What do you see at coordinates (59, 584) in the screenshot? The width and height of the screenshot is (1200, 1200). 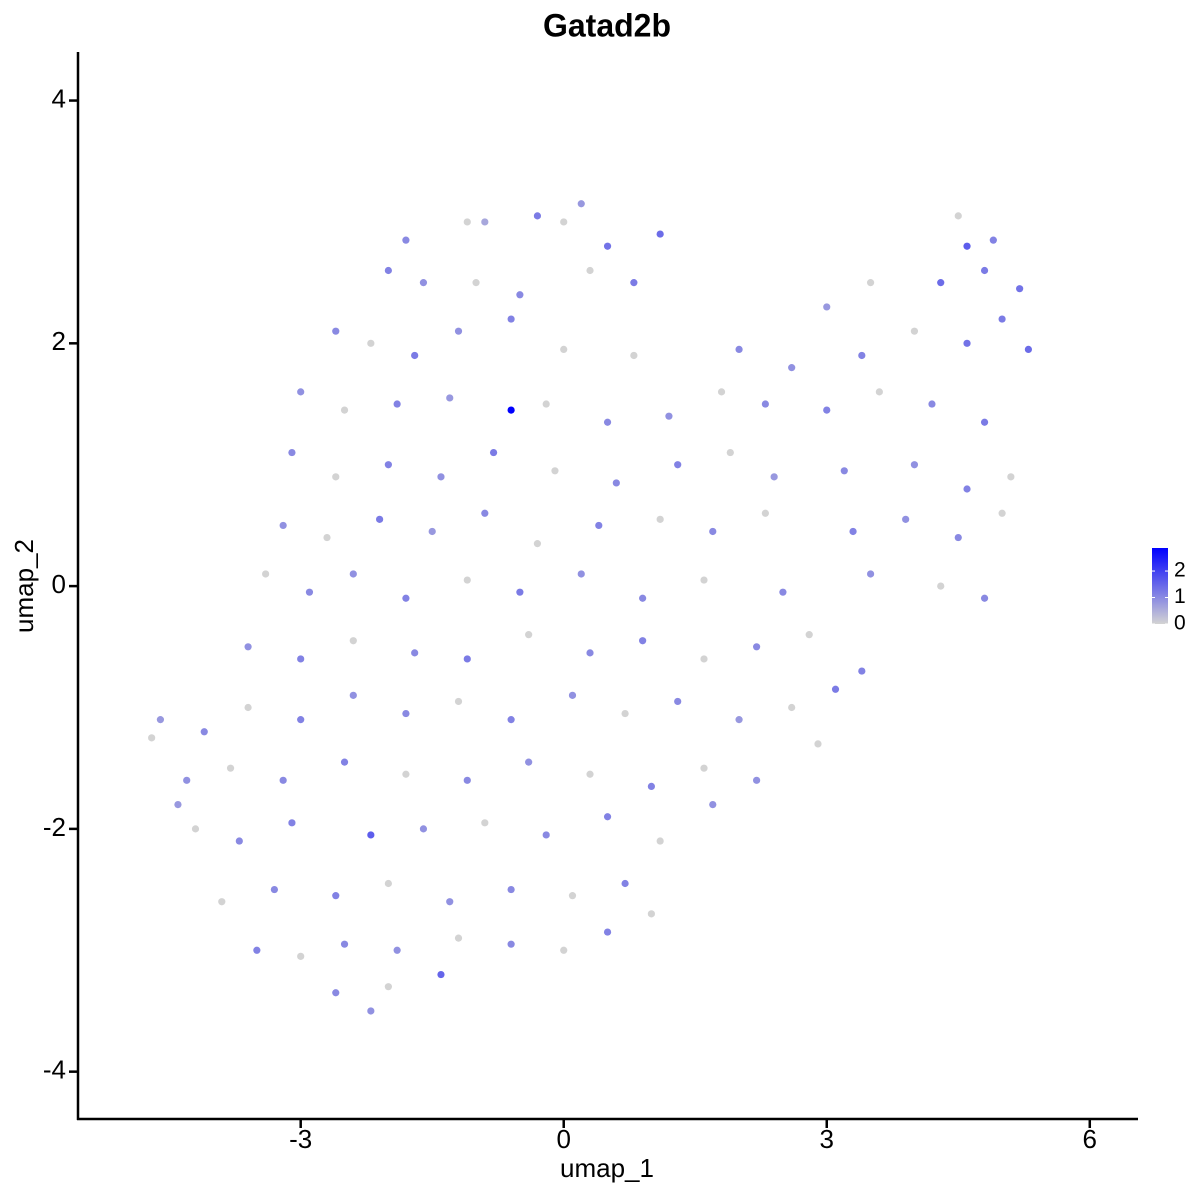 I see `y-tick-label: 0` at bounding box center [59, 584].